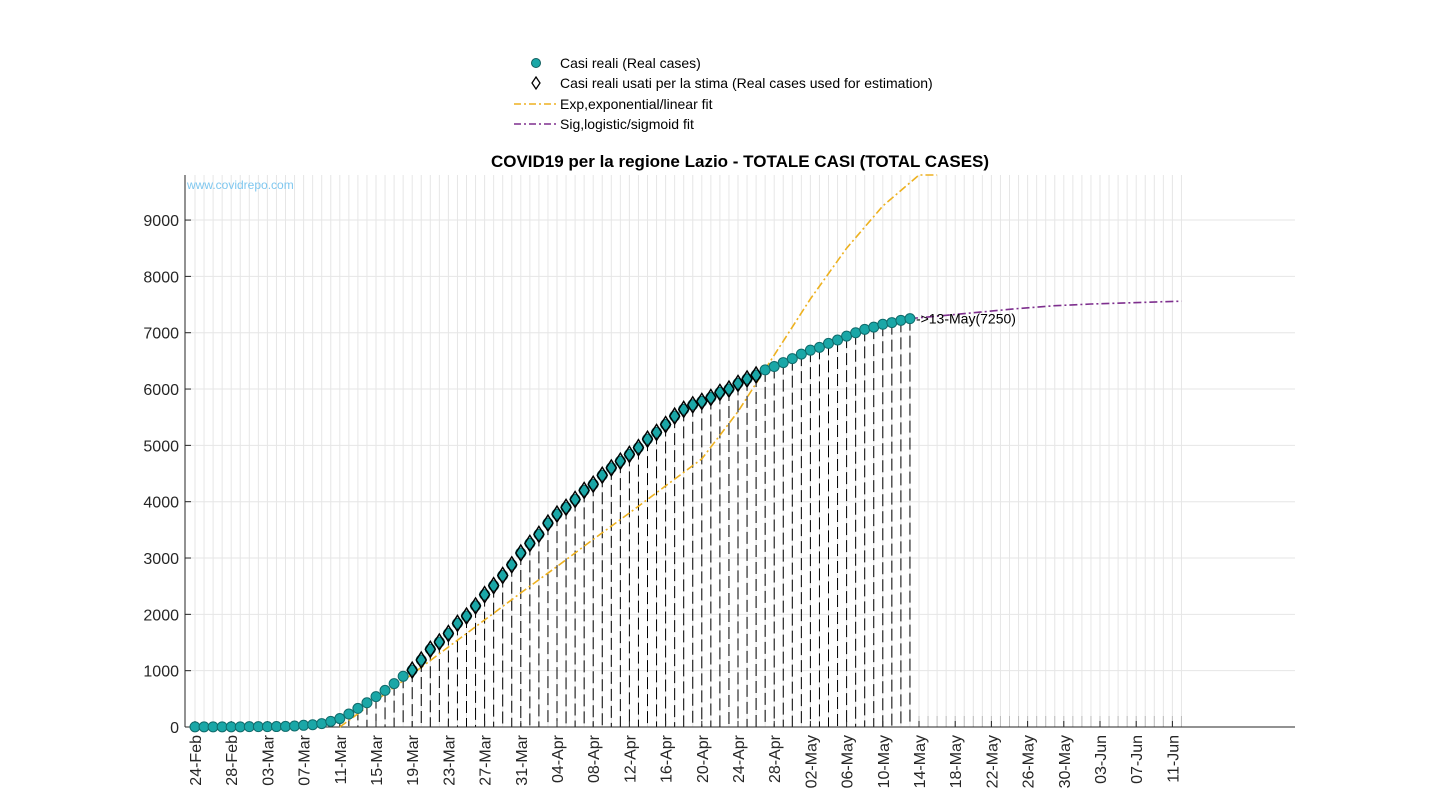 The width and height of the screenshot is (1430, 800). What do you see at coordinates (161, 503) in the screenshot?
I see `y-tick-label: 4000` at bounding box center [161, 503].